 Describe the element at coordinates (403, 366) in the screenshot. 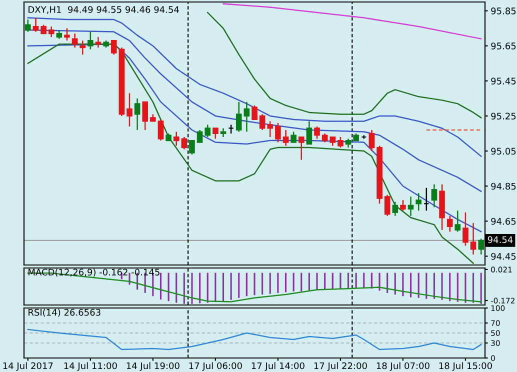

I see `x-tick-label: 18 Jul 07:00` at that location.